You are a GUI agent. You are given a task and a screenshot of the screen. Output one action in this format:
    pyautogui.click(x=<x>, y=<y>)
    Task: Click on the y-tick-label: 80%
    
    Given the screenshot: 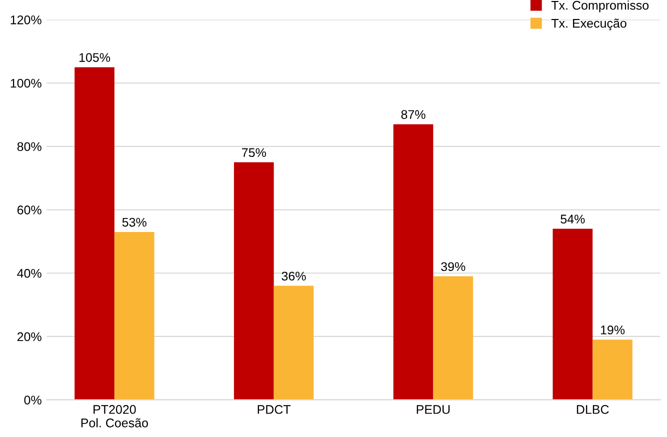 What is the action you would take?
    pyautogui.click(x=29, y=147)
    